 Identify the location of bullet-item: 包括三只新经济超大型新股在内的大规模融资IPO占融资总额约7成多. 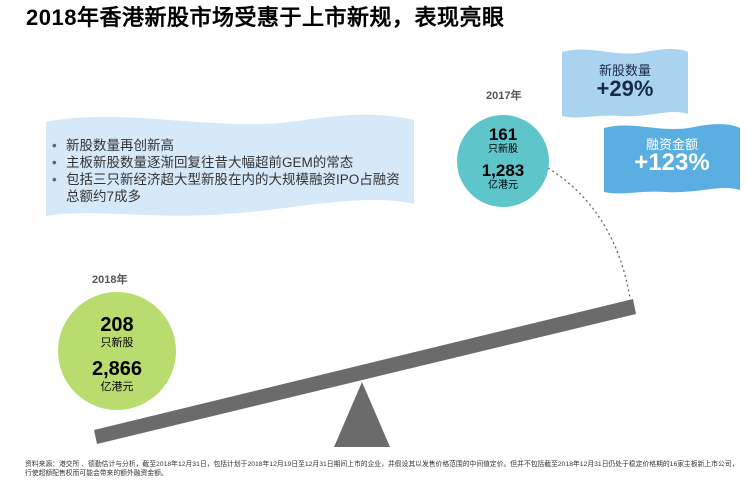
(227, 188).